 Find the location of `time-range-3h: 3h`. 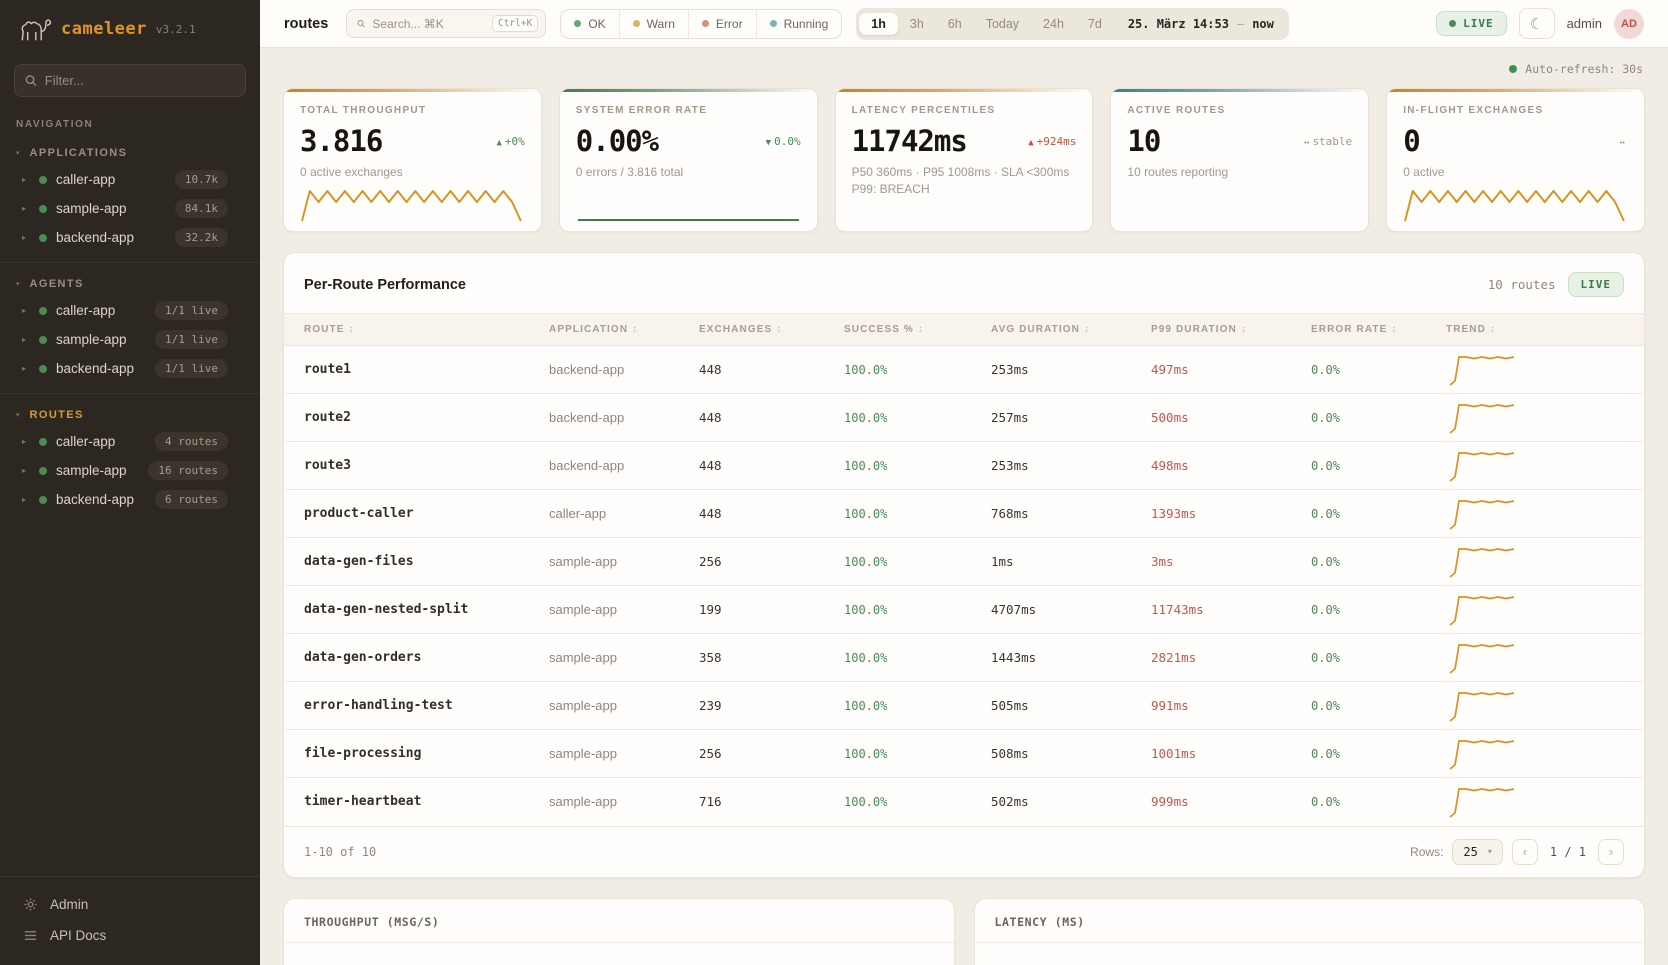

time-range-3h: 3h is located at coordinates (916, 23).